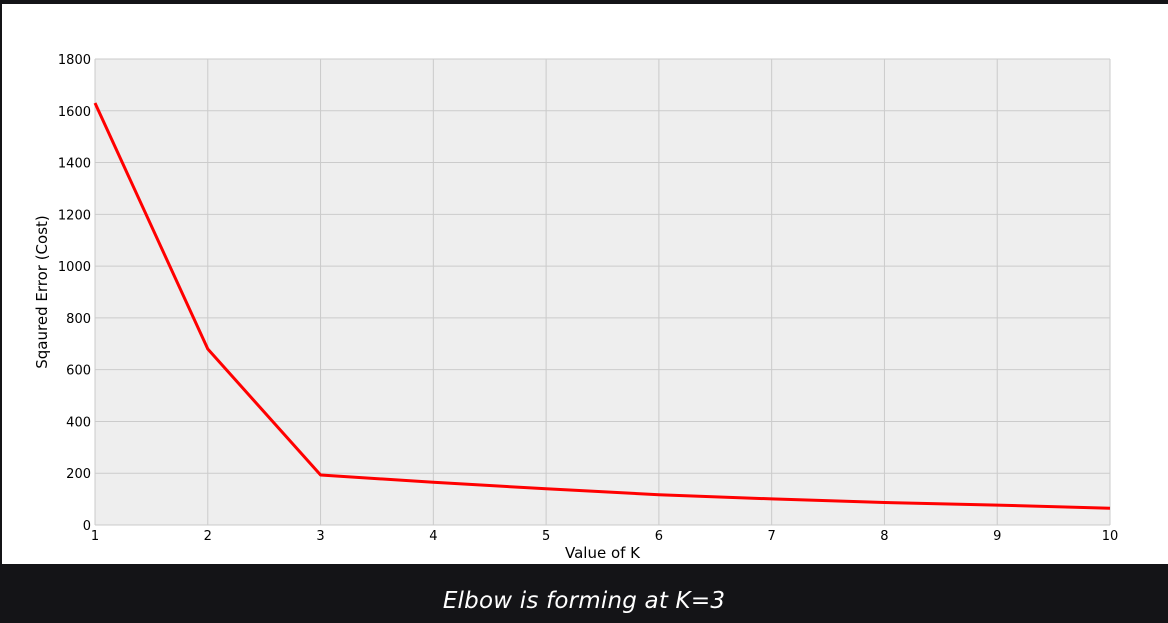  What do you see at coordinates (78, 474) in the screenshot?
I see `y-tick-label: 200` at bounding box center [78, 474].